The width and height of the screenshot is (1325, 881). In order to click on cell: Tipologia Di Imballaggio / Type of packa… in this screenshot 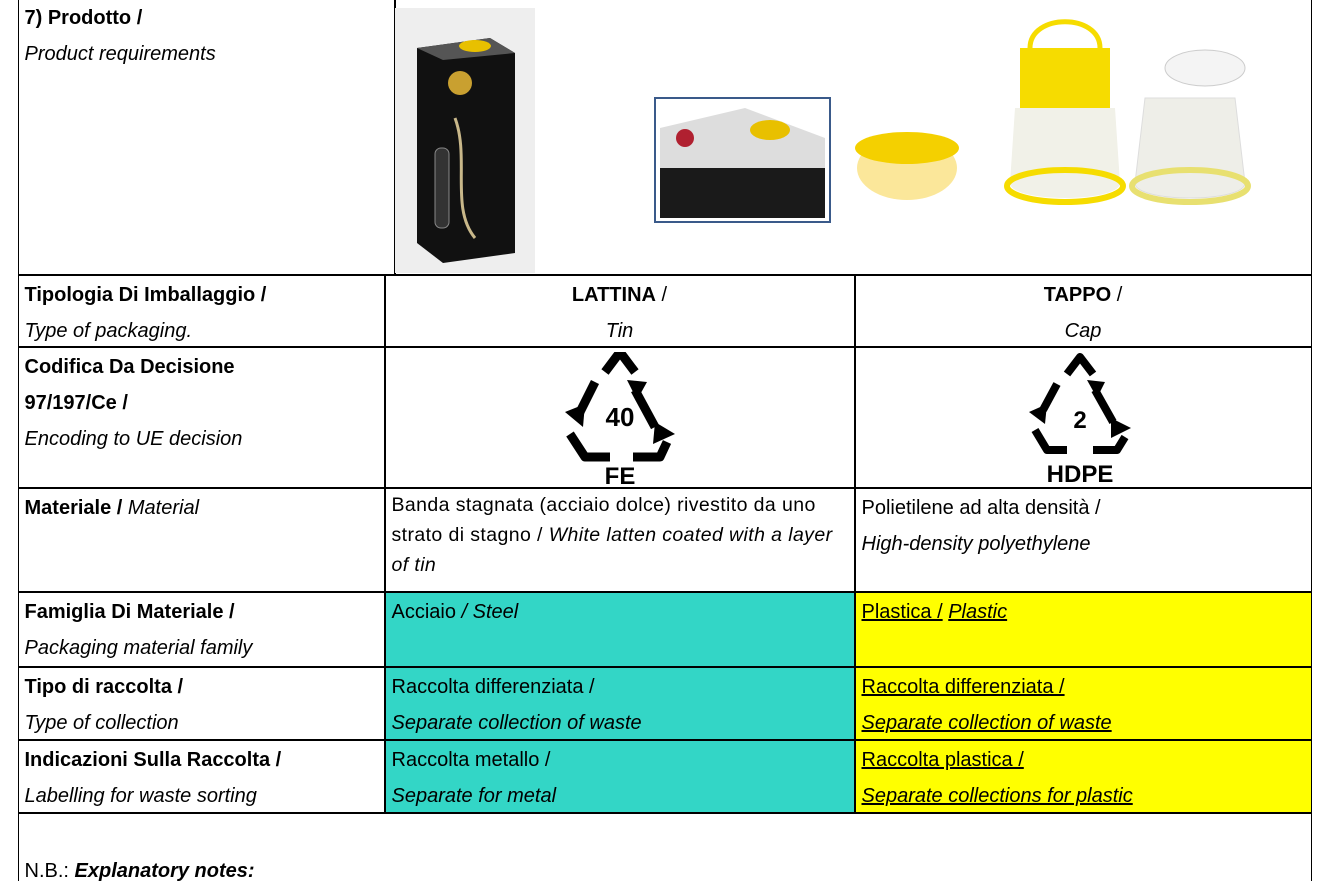, I will do `click(201, 310)`.